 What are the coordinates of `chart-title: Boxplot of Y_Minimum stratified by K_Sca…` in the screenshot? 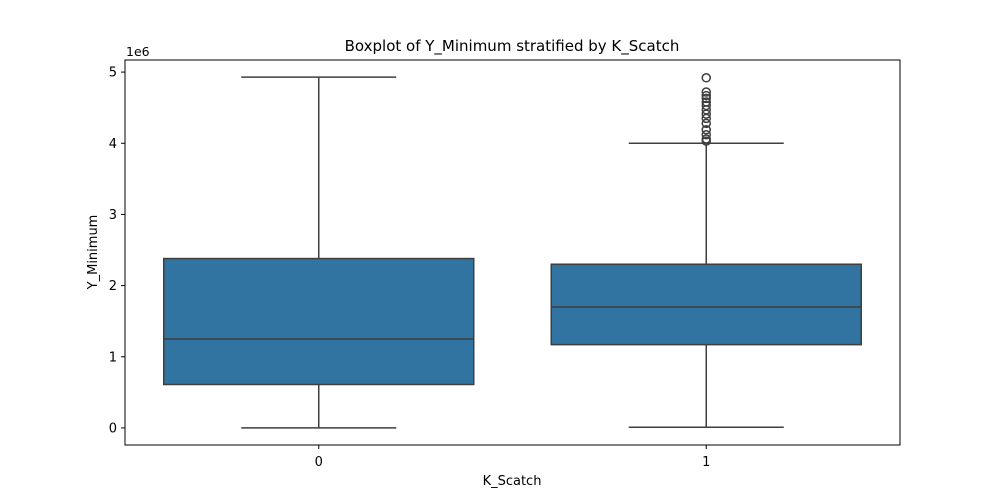 It's located at (512, 46).